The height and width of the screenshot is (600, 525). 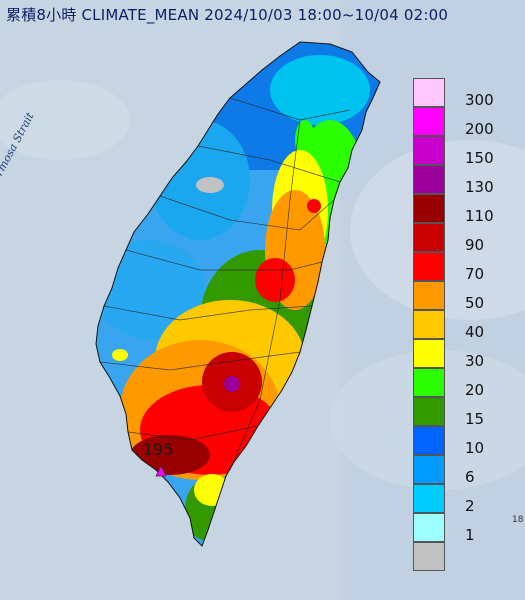 What do you see at coordinates (470, 535) in the screenshot?
I see `legend-label: 1` at bounding box center [470, 535].